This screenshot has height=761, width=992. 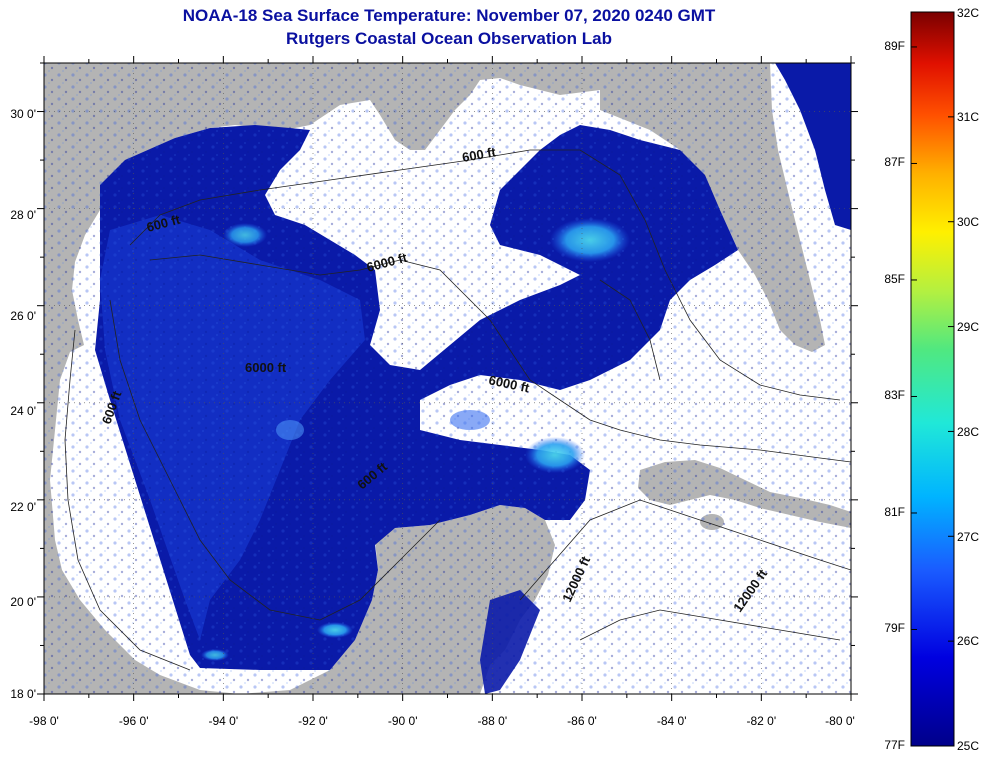 What do you see at coordinates (449, 38) in the screenshot?
I see `map-subtitle: Rutgers Coastal Ocean Observation Lab` at bounding box center [449, 38].